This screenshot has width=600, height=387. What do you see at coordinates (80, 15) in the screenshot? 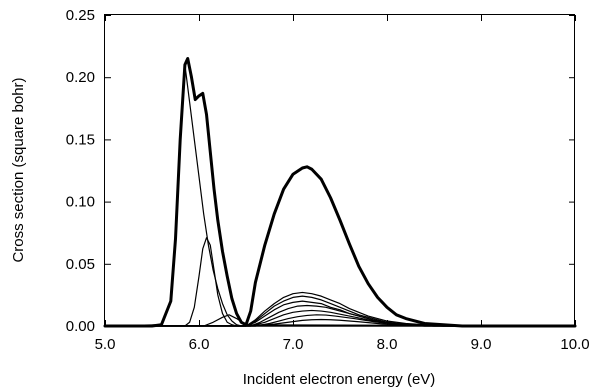
I see `y-tick-label: 0.25` at bounding box center [80, 15].